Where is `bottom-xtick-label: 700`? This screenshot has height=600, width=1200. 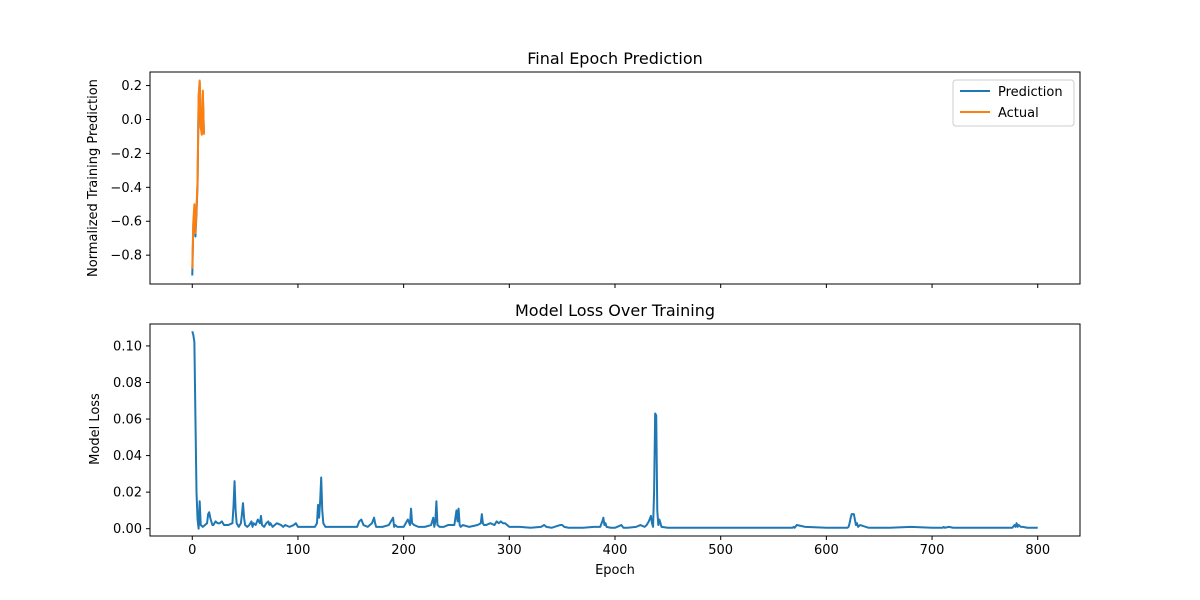
bottom-xtick-label: 700 is located at coordinates (932, 550).